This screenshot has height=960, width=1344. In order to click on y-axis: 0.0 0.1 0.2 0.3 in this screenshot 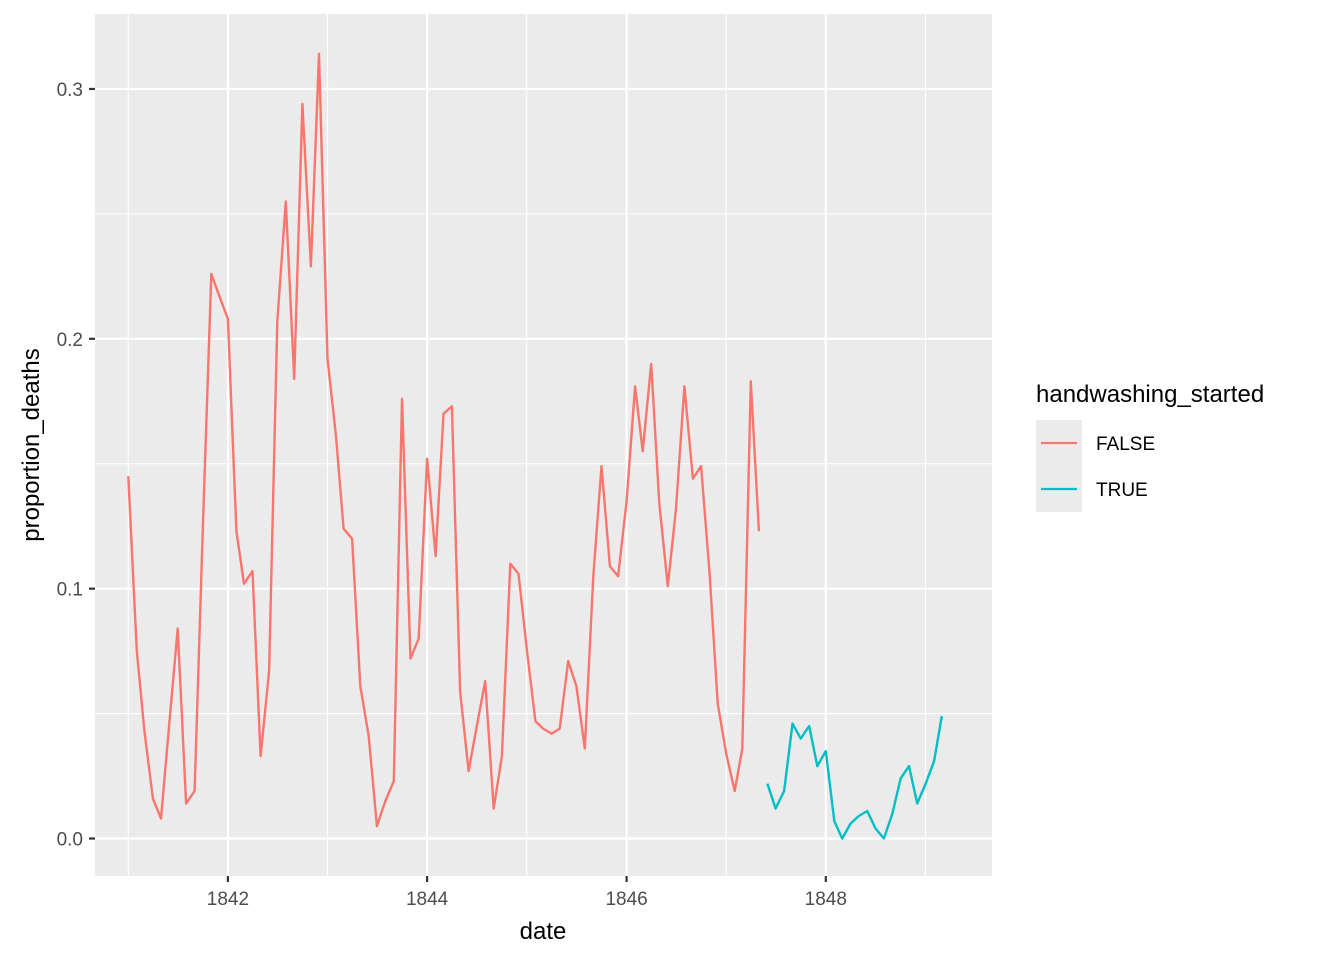, I will do `click(76, 465)`.